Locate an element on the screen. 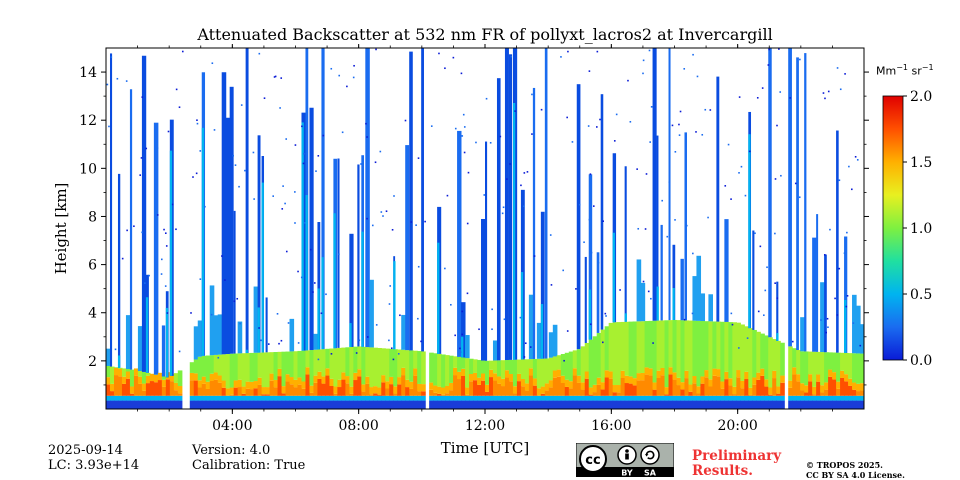 This screenshot has width=960, height=480. x-tick-label: 04:00 is located at coordinates (232, 426).